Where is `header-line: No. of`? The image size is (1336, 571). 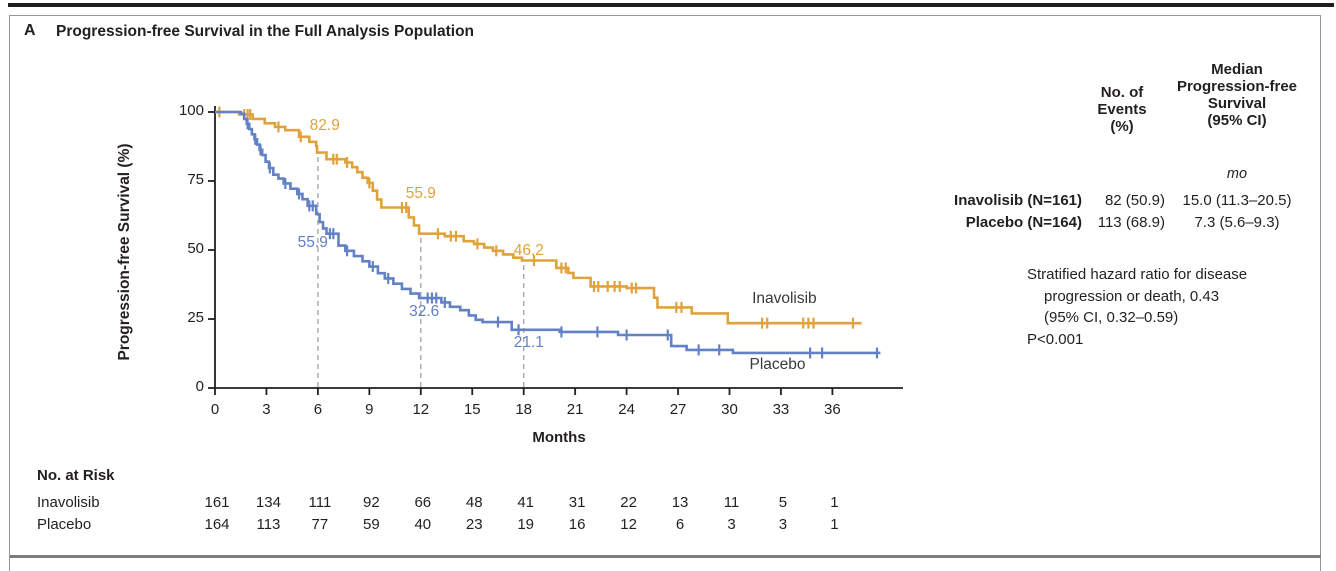 header-line: No. of is located at coordinates (1122, 92).